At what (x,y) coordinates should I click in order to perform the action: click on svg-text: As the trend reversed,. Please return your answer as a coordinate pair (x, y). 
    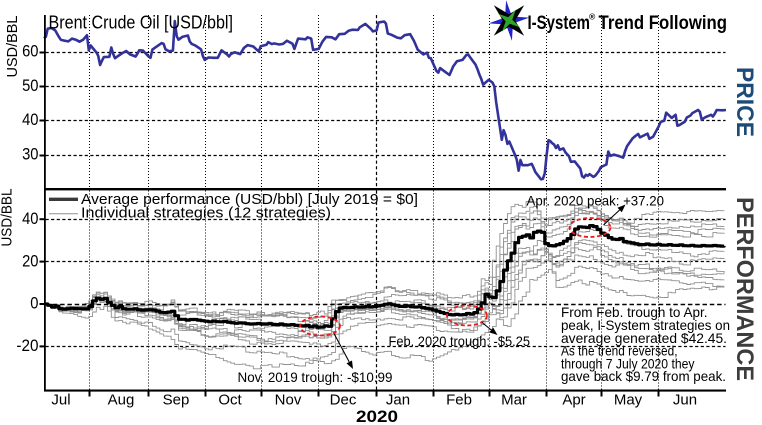
    Looking at the image, I should click on (619, 351).